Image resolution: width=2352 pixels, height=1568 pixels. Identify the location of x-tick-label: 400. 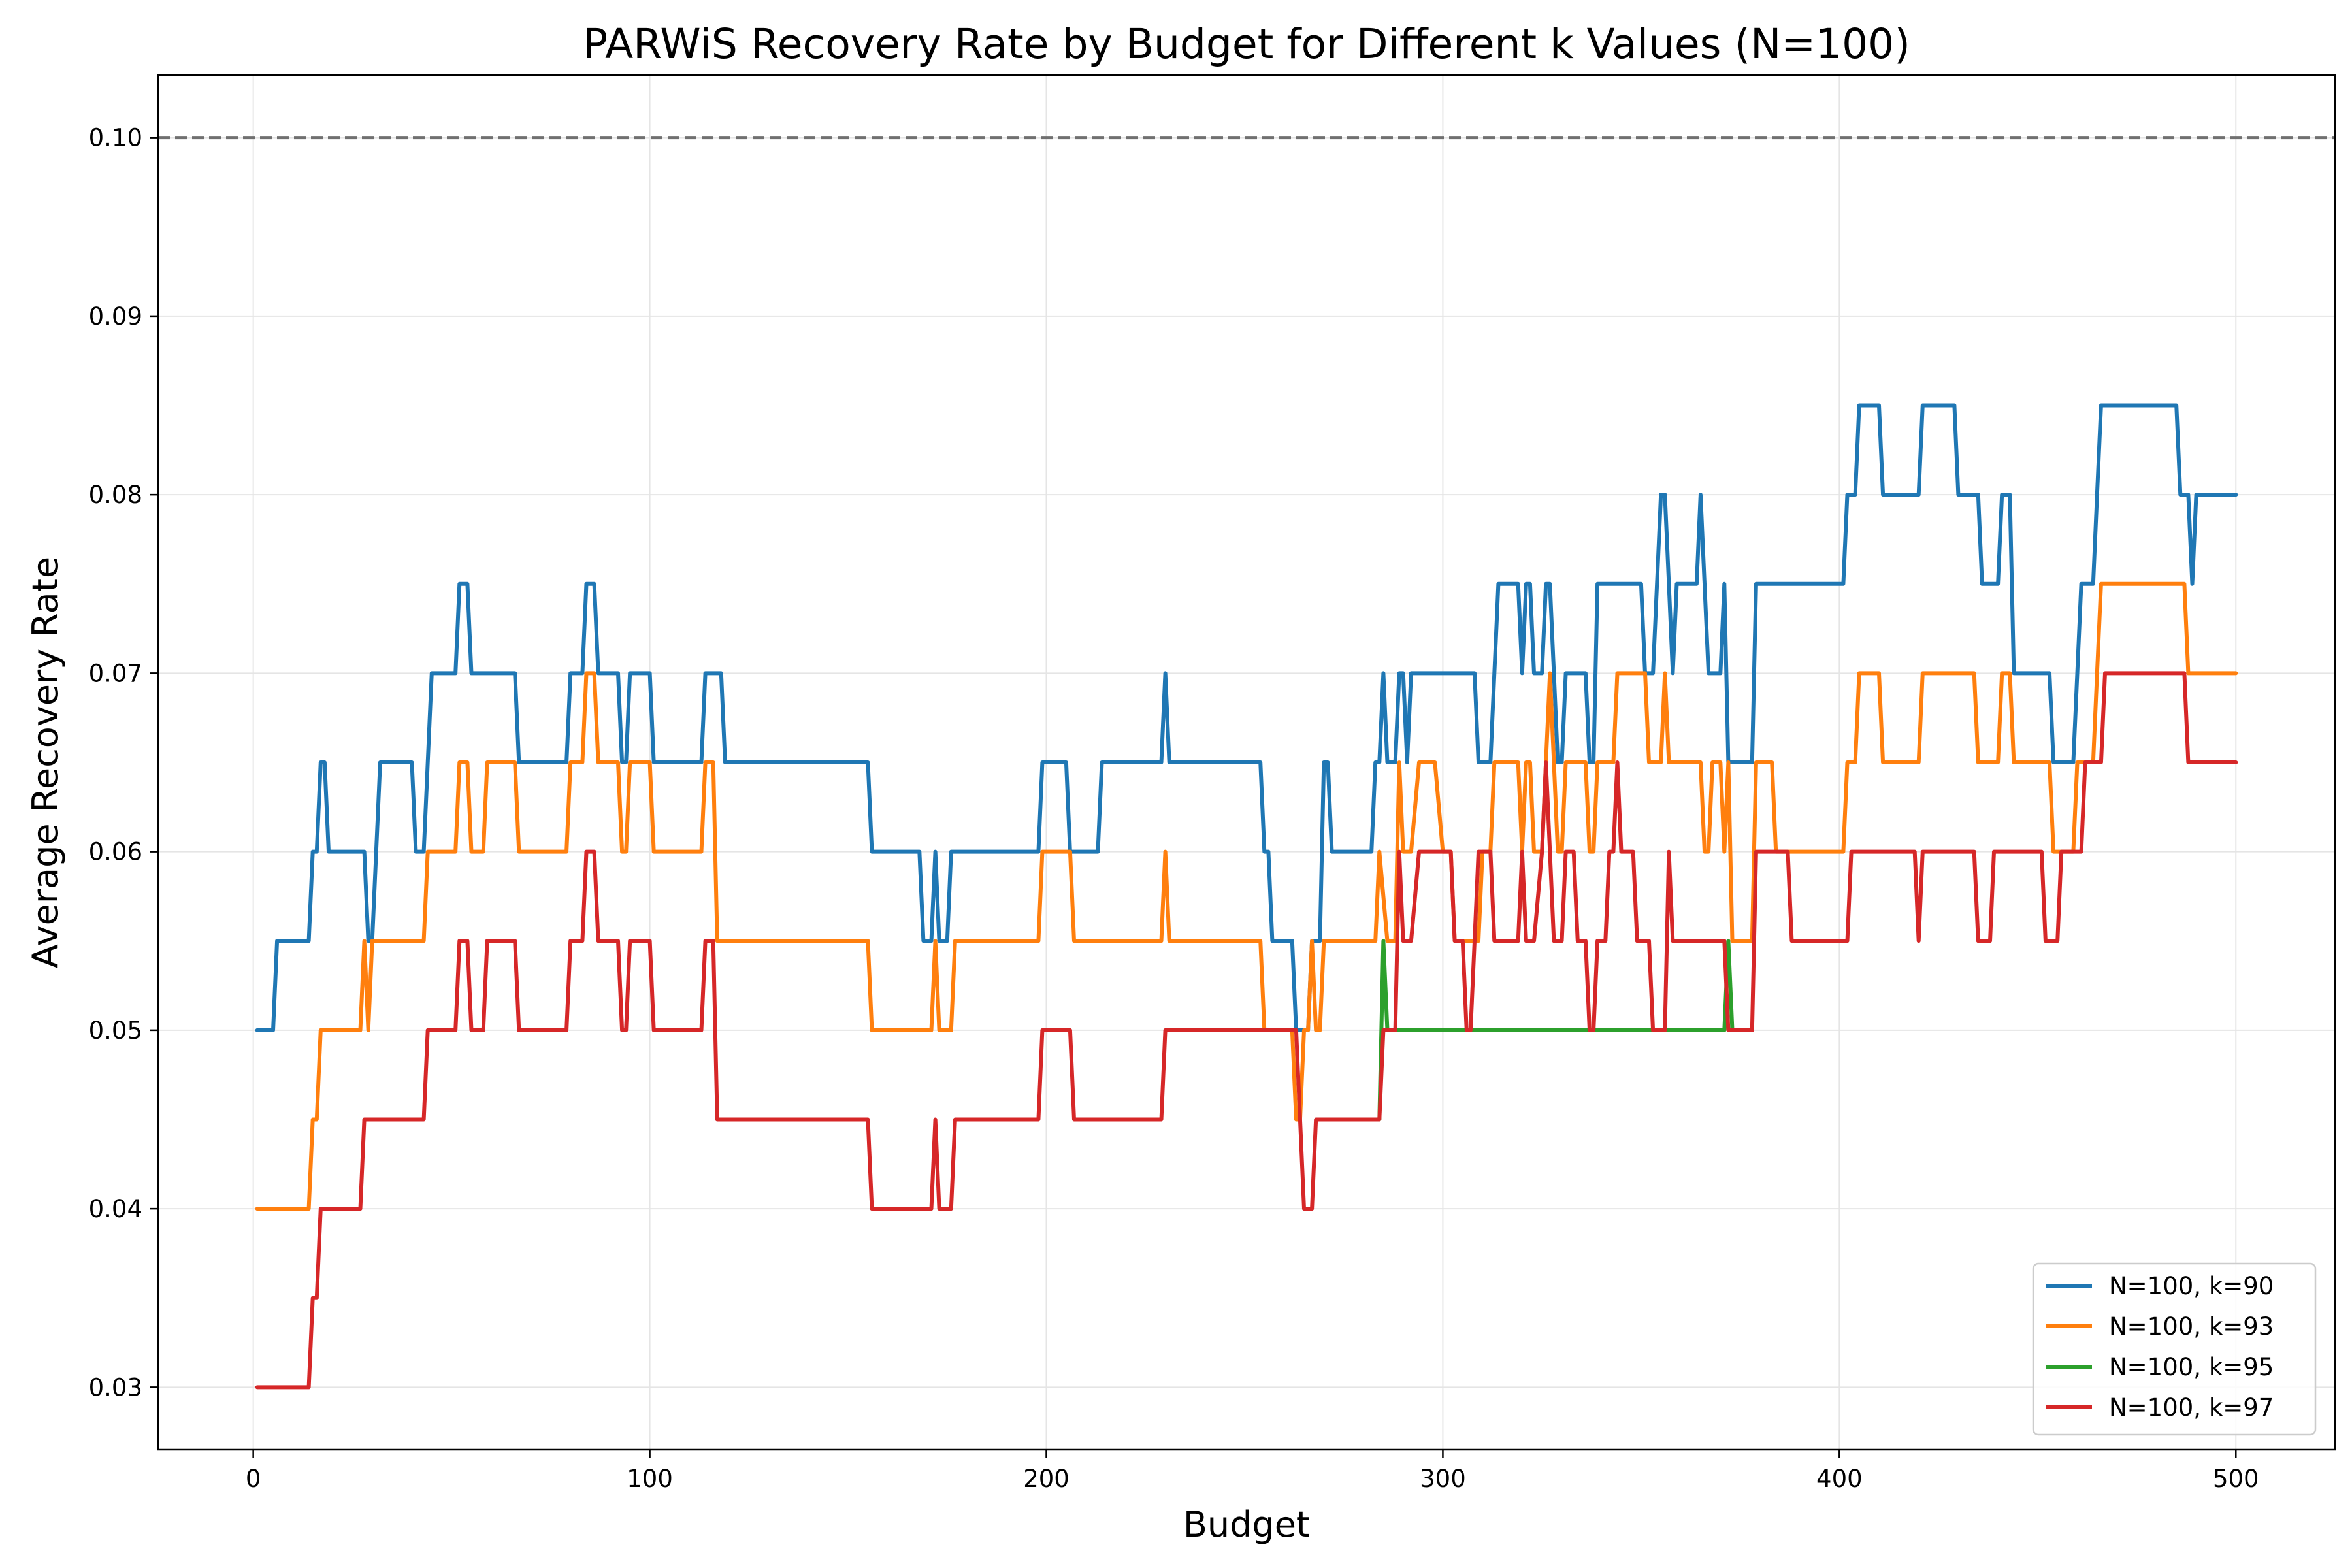
(1839, 1479).